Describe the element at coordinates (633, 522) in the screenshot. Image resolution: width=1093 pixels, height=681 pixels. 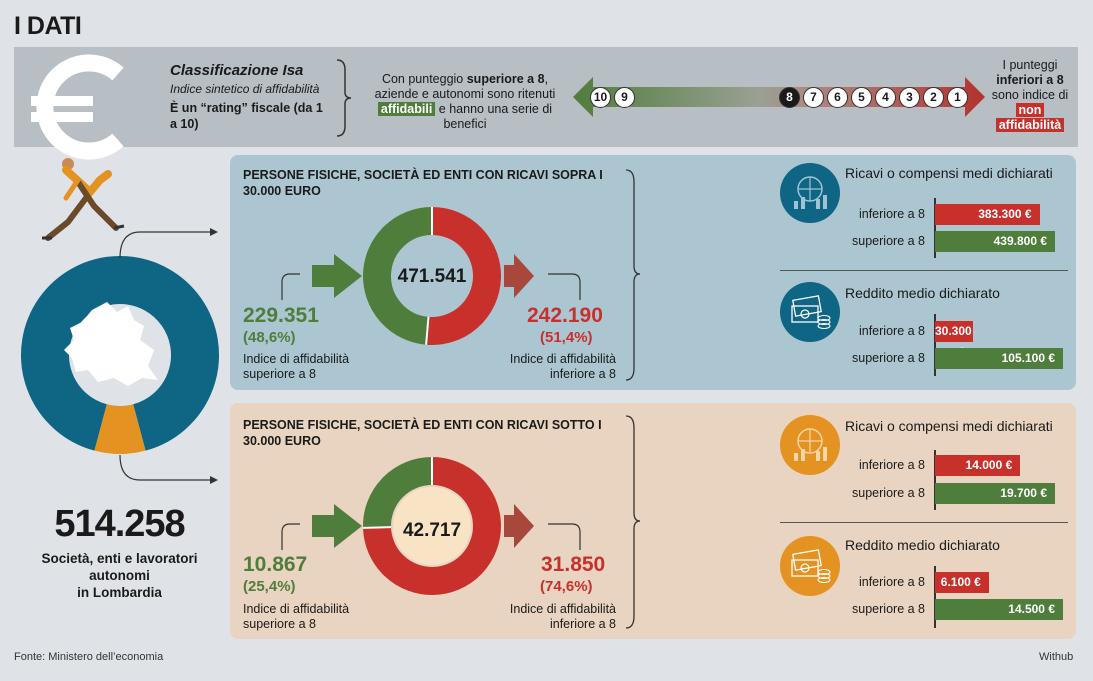
I see `brace-below` at that location.